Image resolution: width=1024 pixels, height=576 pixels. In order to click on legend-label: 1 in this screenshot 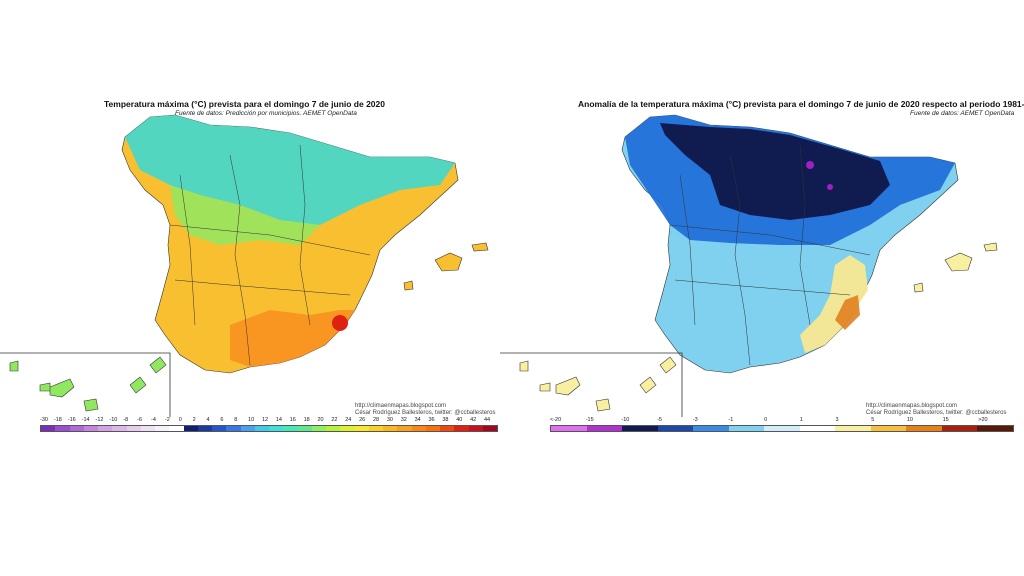, I will do `click(801, 420)`.